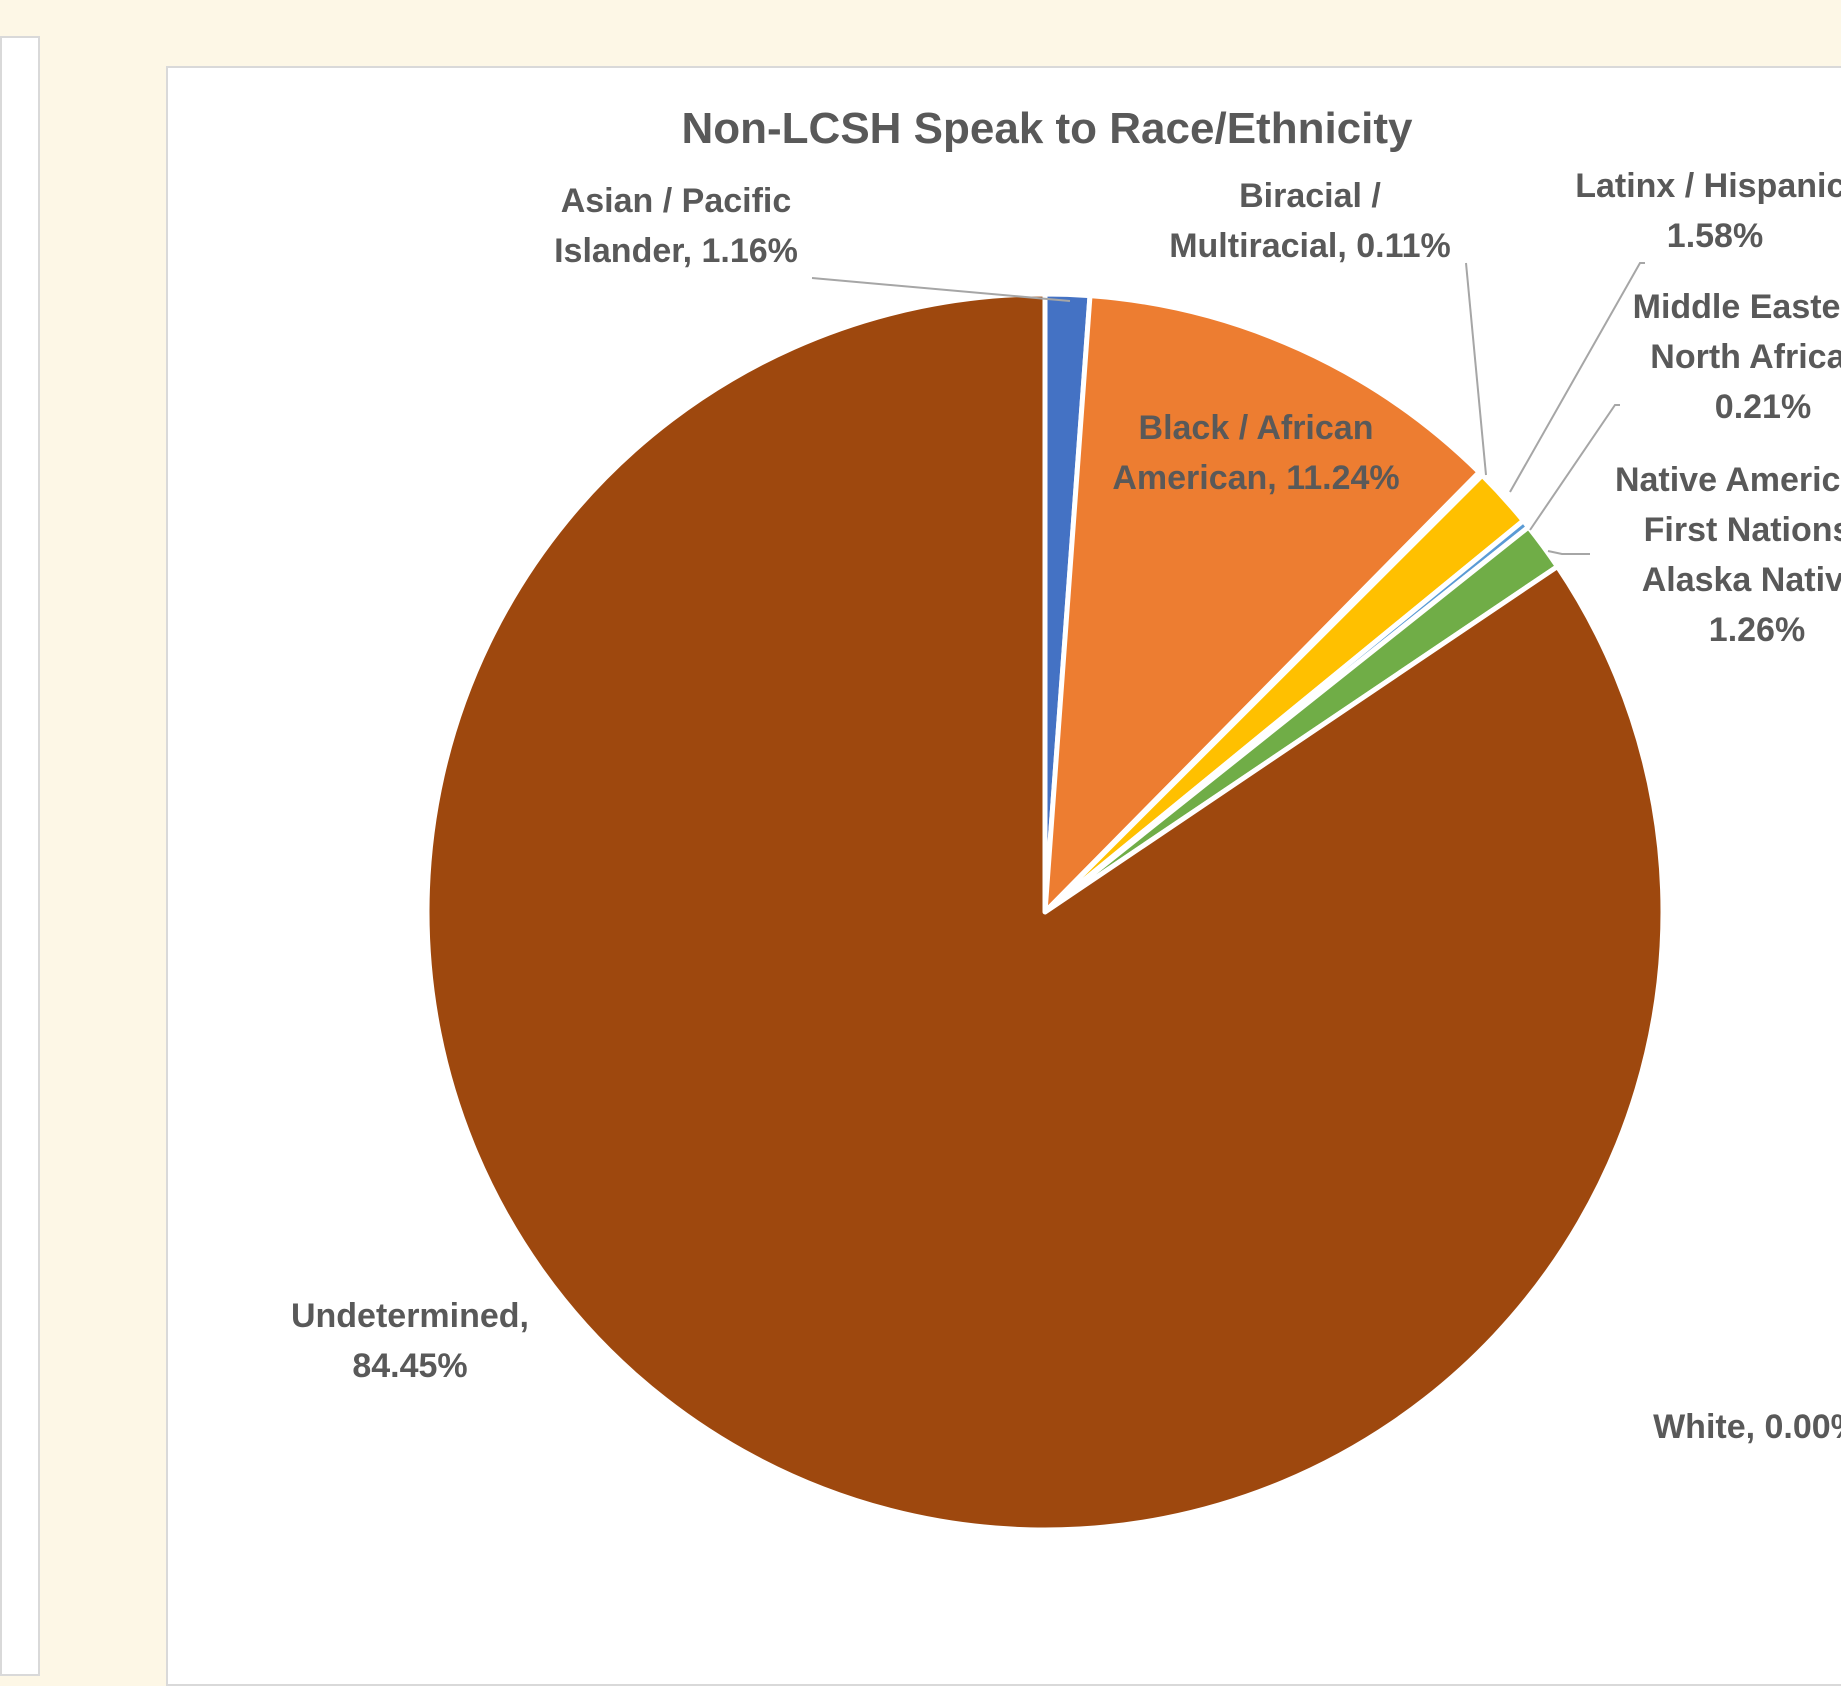 The width and height of the screenshot is (1841, 1686). What do you see at coordinates (1228, 408) in the screenshot?
I see `leader-lines` at bounding box center [1228, 408].